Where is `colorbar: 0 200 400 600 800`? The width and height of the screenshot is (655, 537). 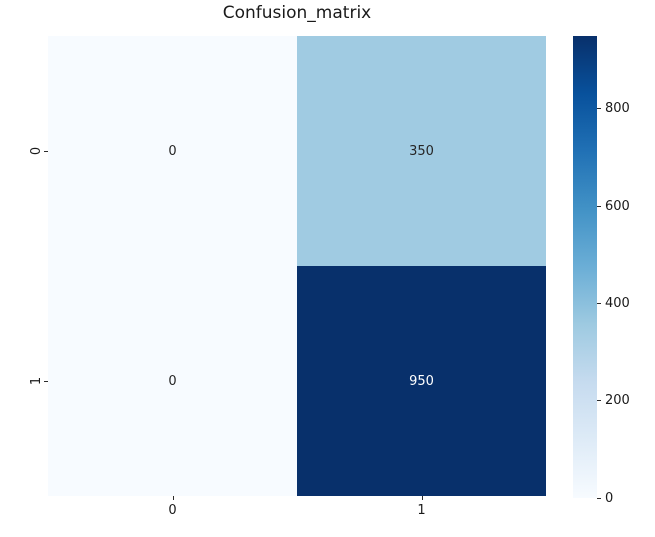 colorbar: 0 200 400 600 800 is located at coordinates (601, 271).